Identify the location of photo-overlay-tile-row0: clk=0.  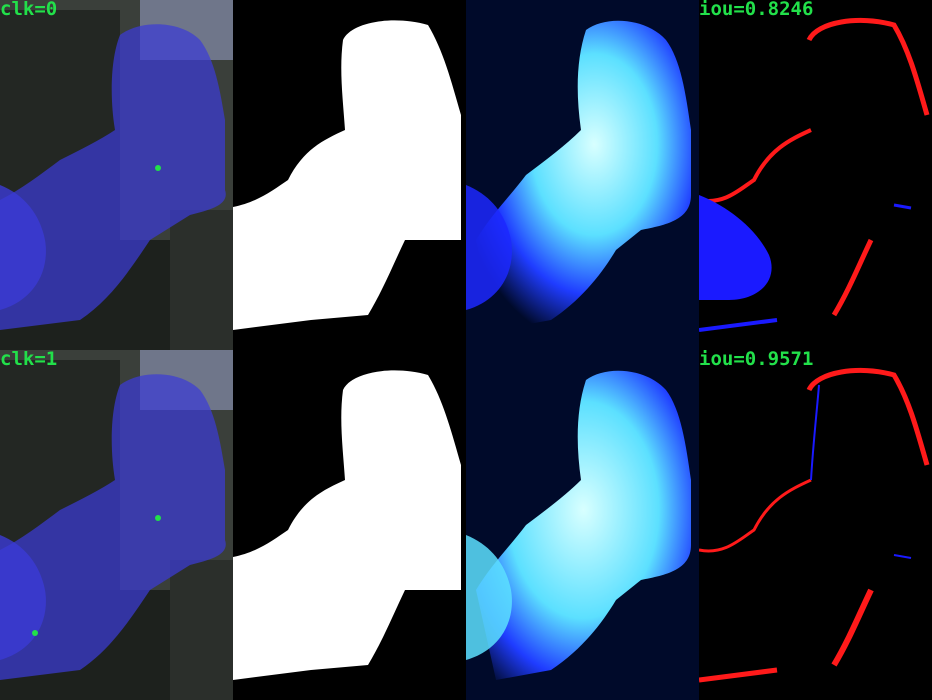
(116, 175).